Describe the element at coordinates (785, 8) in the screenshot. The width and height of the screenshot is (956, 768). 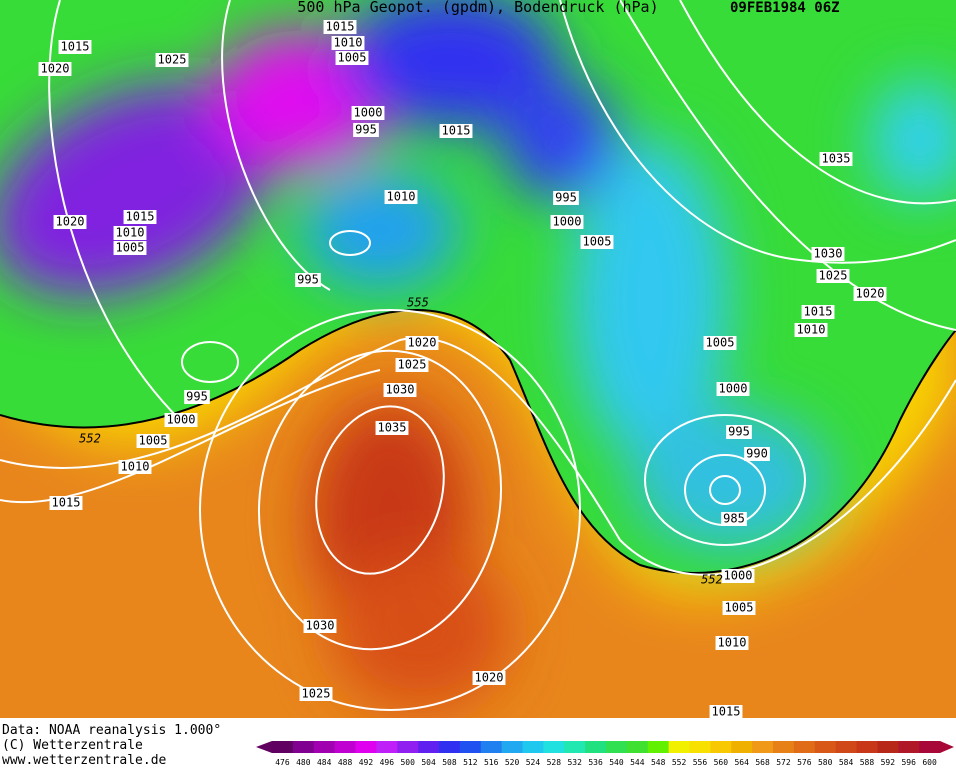
I see `map-date: 09FEB1984 06Z` at that location.